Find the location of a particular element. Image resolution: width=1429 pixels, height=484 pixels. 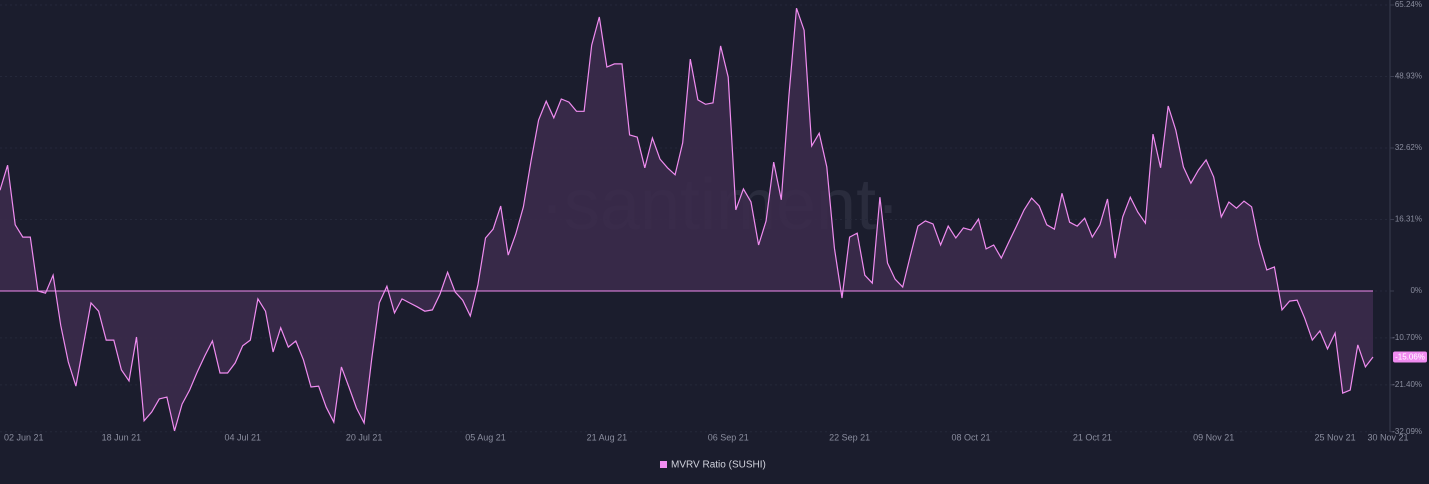

x-tick-label: 20 Jul 21 is located at coordinates (364, 437).